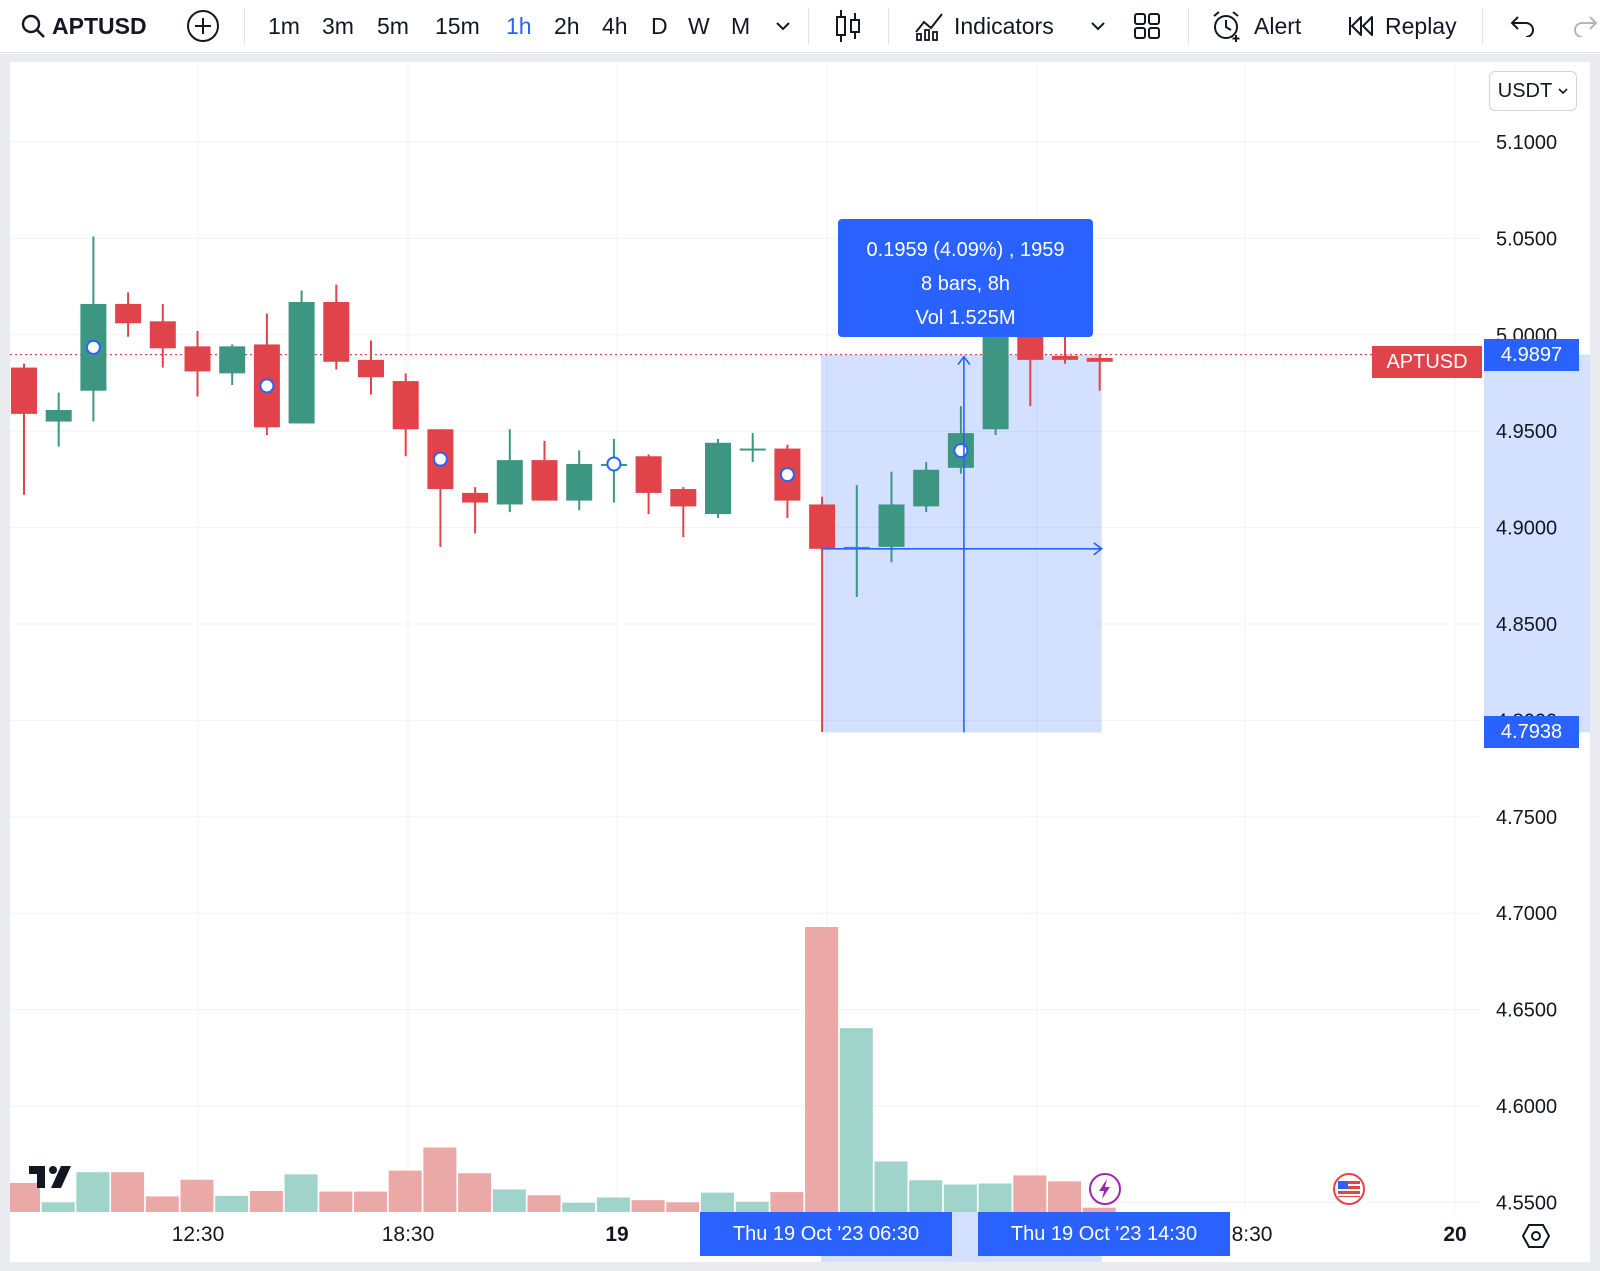 This screenshot has height=1271, width=1600. I want to click on indicators-button: Indicators, so click(984, 26).